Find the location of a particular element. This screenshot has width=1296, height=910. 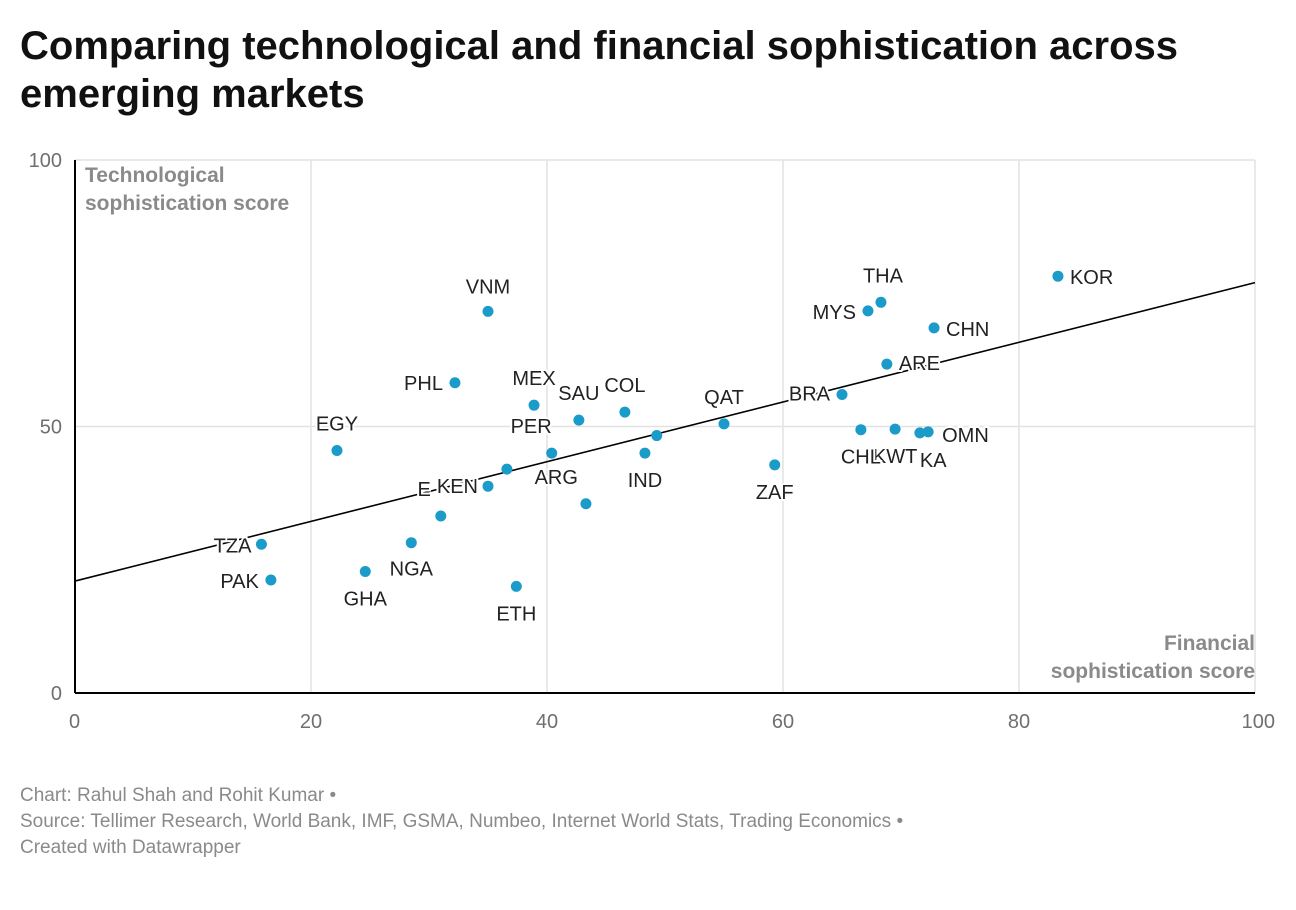

point-label: E is located at coordinates (423, 490).